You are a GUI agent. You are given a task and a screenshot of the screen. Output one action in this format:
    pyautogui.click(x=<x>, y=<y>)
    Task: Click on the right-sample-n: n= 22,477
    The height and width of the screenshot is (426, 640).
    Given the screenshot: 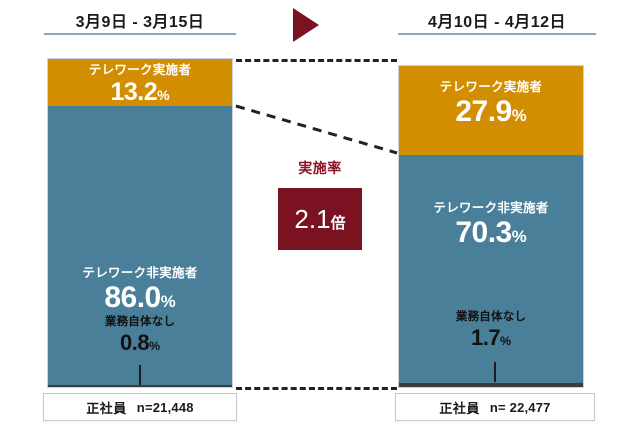 What is the action you would take?
    pyautogui.click(x=520, y=407)
    